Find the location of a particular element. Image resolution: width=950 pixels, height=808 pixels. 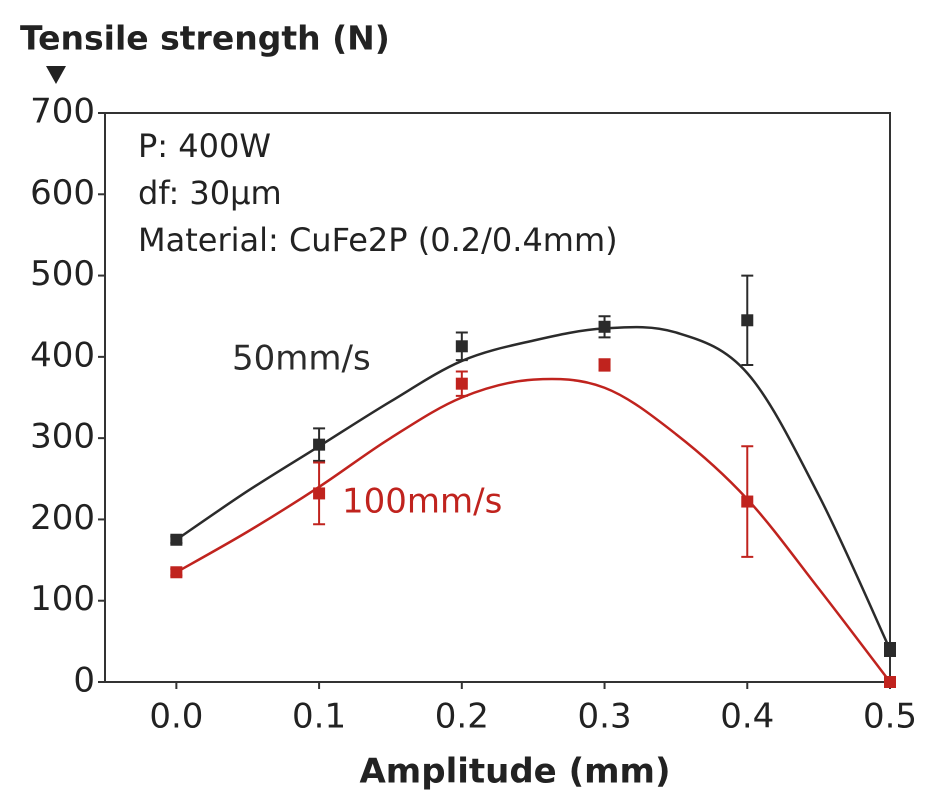

y-tick-label: 600 is located at coordinates (62, 193).